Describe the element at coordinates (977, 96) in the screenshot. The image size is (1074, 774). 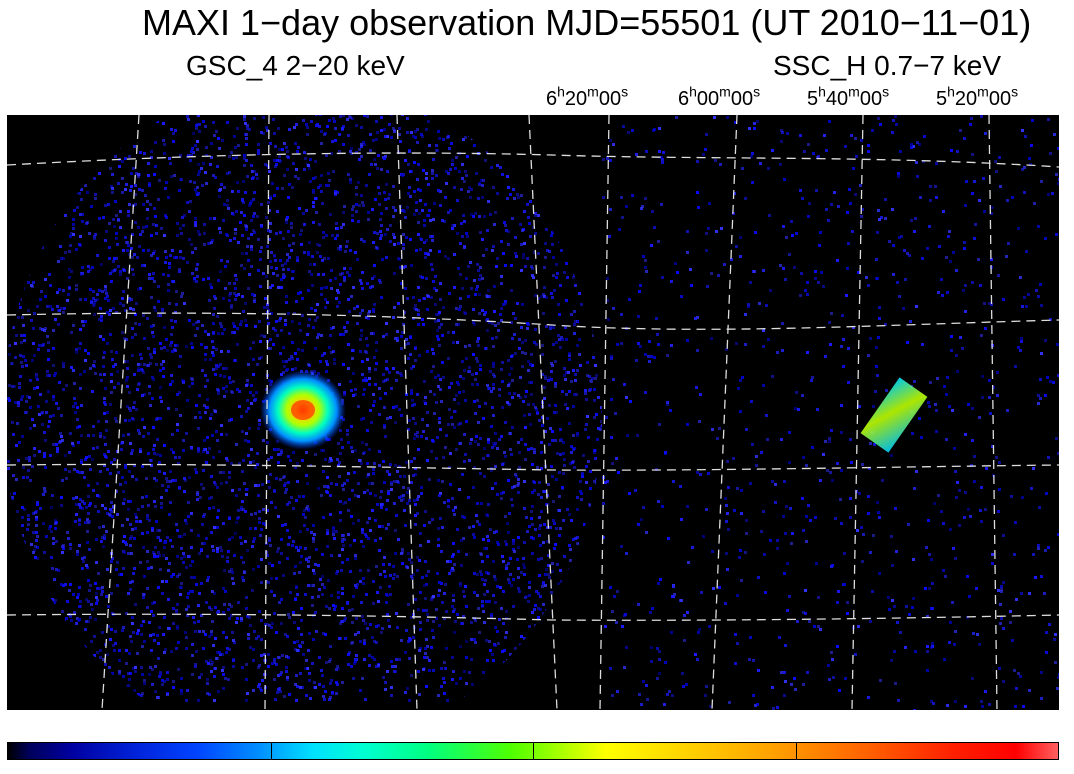
I see `ra-tick-label: 5h20m00s` at that location.